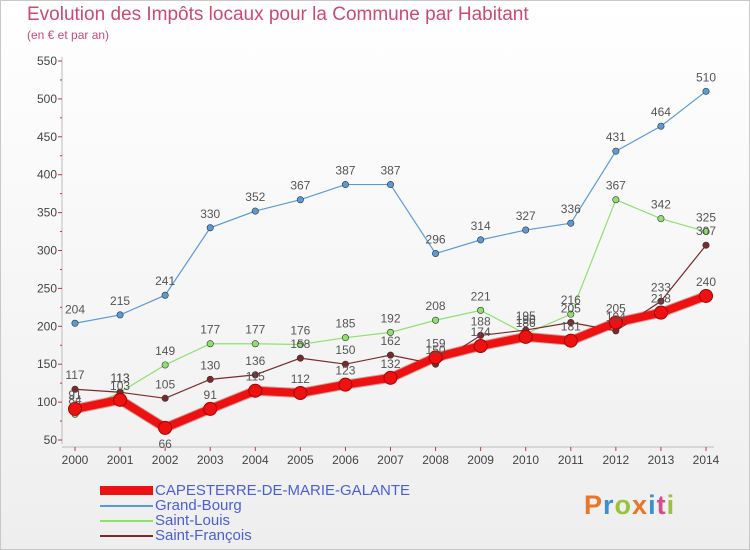  I want to click on y-tick-label: 50, so click(51, 440).